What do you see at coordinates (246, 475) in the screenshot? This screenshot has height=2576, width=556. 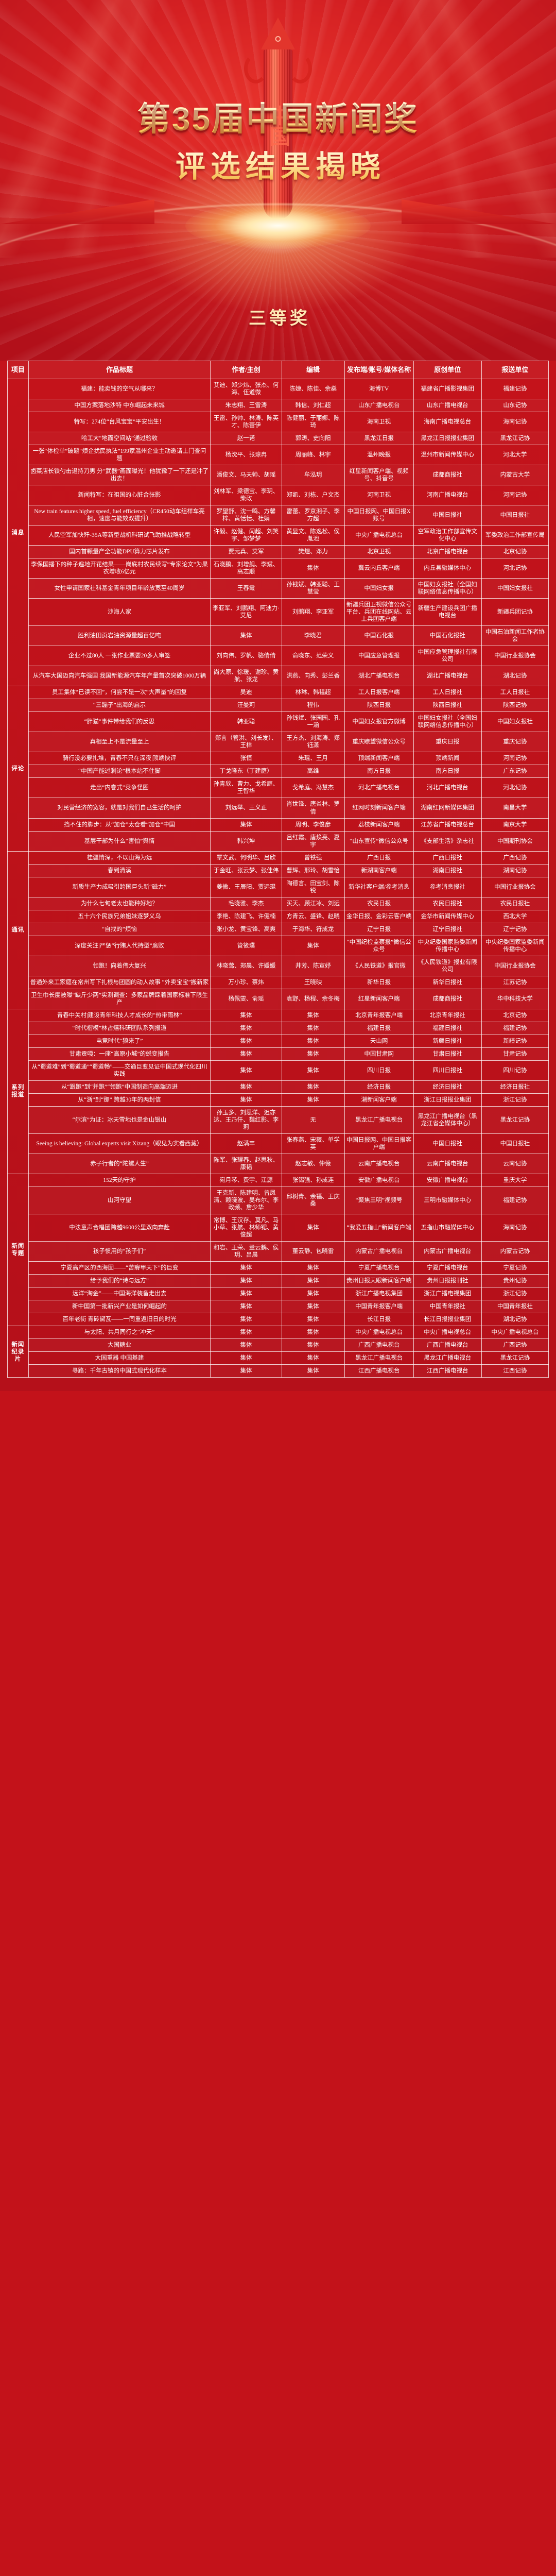 I see `authors-cell: 潘俊文、马天帅、胡瑶` at bounding box center [246, 475].